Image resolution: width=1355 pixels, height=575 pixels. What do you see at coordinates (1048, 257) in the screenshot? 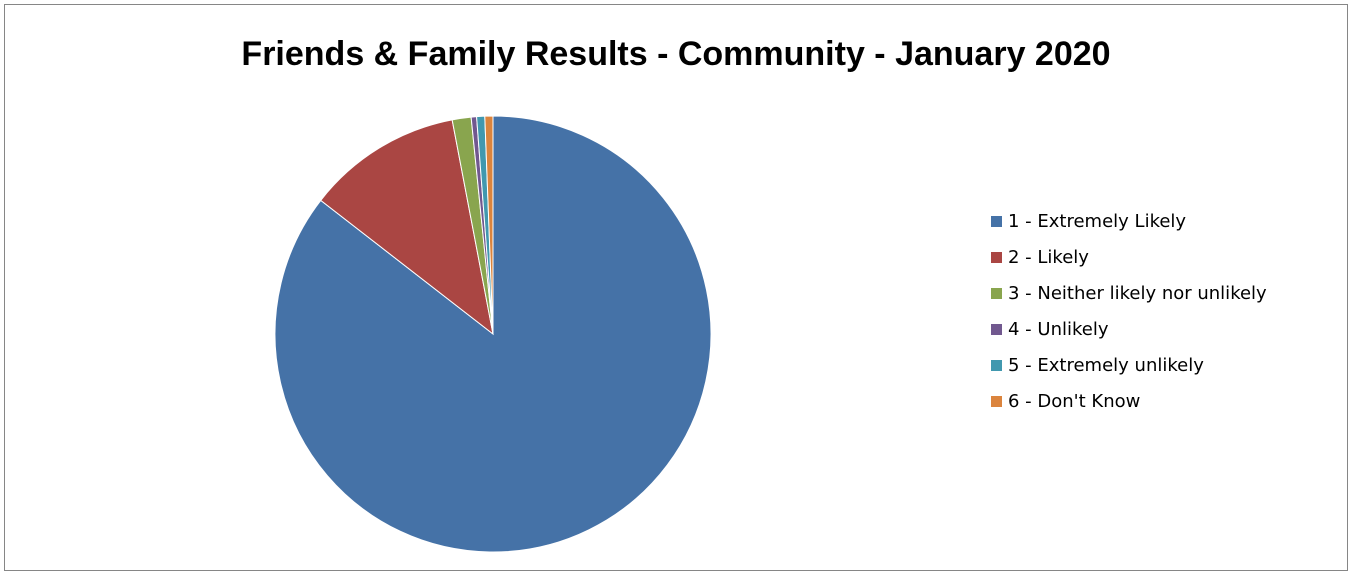
I see `legend-label: 2 - Likely` at bounding box center [1048, 257].